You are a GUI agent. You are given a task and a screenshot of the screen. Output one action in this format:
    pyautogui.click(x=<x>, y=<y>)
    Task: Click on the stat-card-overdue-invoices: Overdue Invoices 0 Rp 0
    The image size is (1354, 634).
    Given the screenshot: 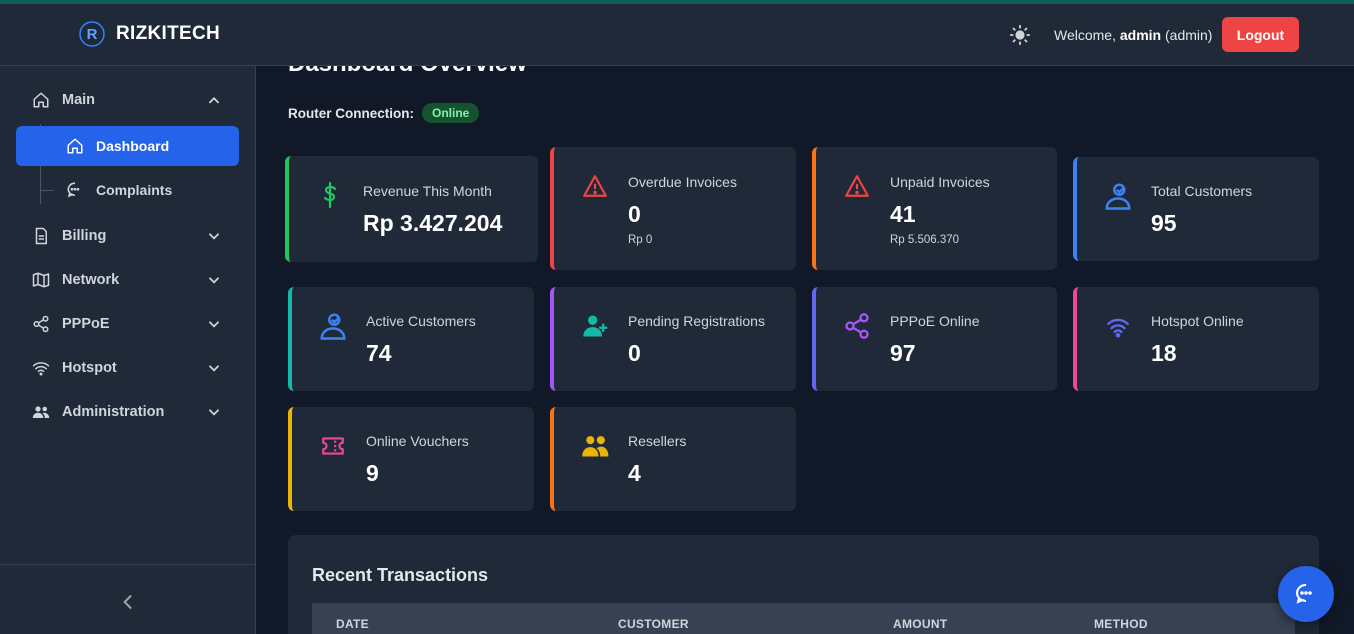 What is the action you would take?
    pyautogui.click(x=673, y=208)
    